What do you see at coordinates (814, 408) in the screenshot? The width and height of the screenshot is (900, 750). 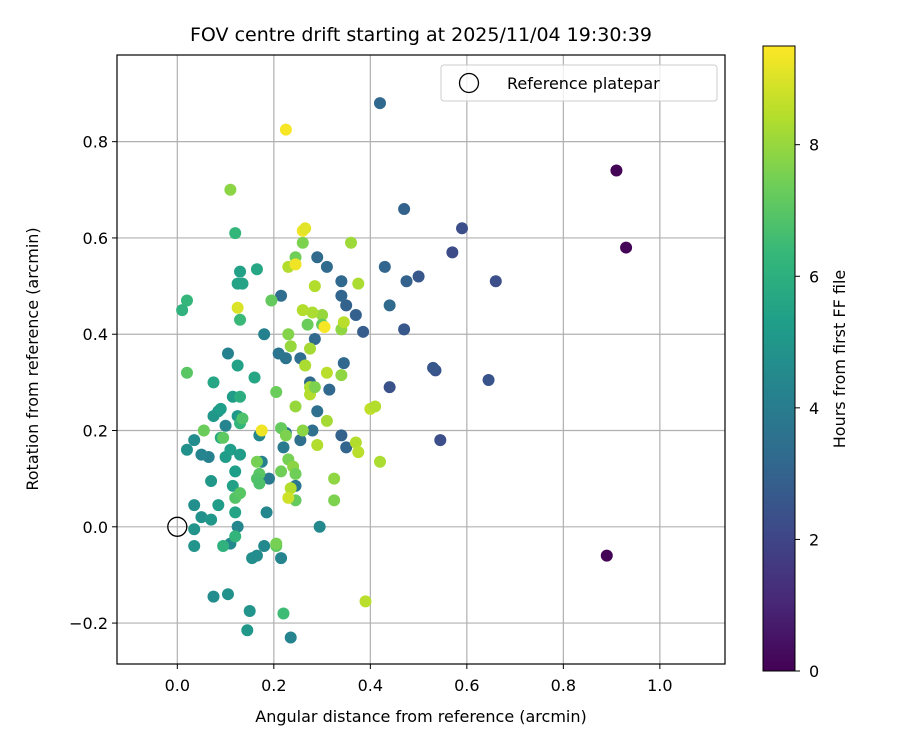 I see `colorbar-tick-label: 4` at bounding box center [814, 408].